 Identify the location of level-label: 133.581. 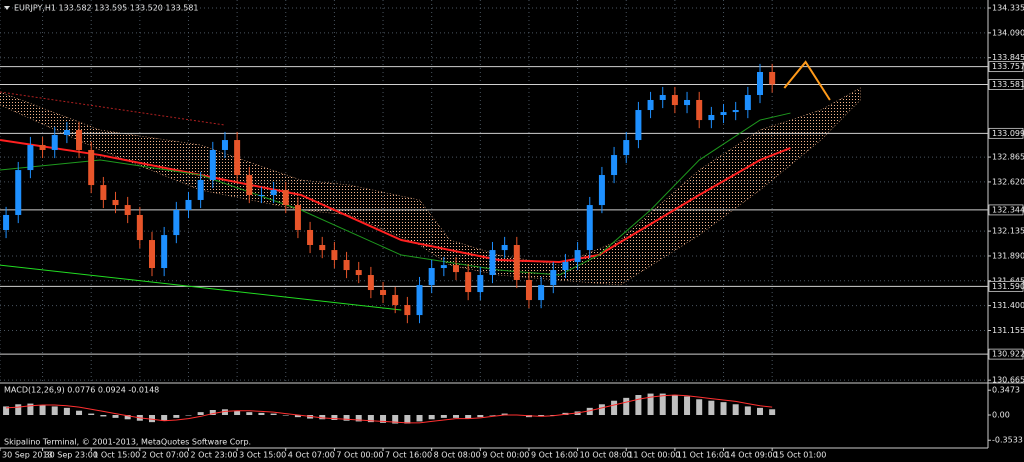
(1008, 84).